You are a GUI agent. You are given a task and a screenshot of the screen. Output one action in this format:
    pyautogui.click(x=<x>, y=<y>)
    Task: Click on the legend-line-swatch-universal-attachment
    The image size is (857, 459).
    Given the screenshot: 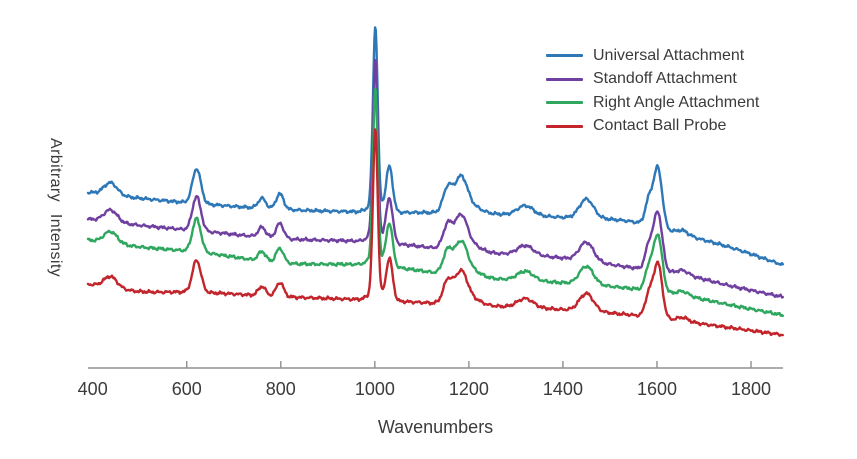 What is the action you would take?
    pyautogui.click(x=564, y=56)
    